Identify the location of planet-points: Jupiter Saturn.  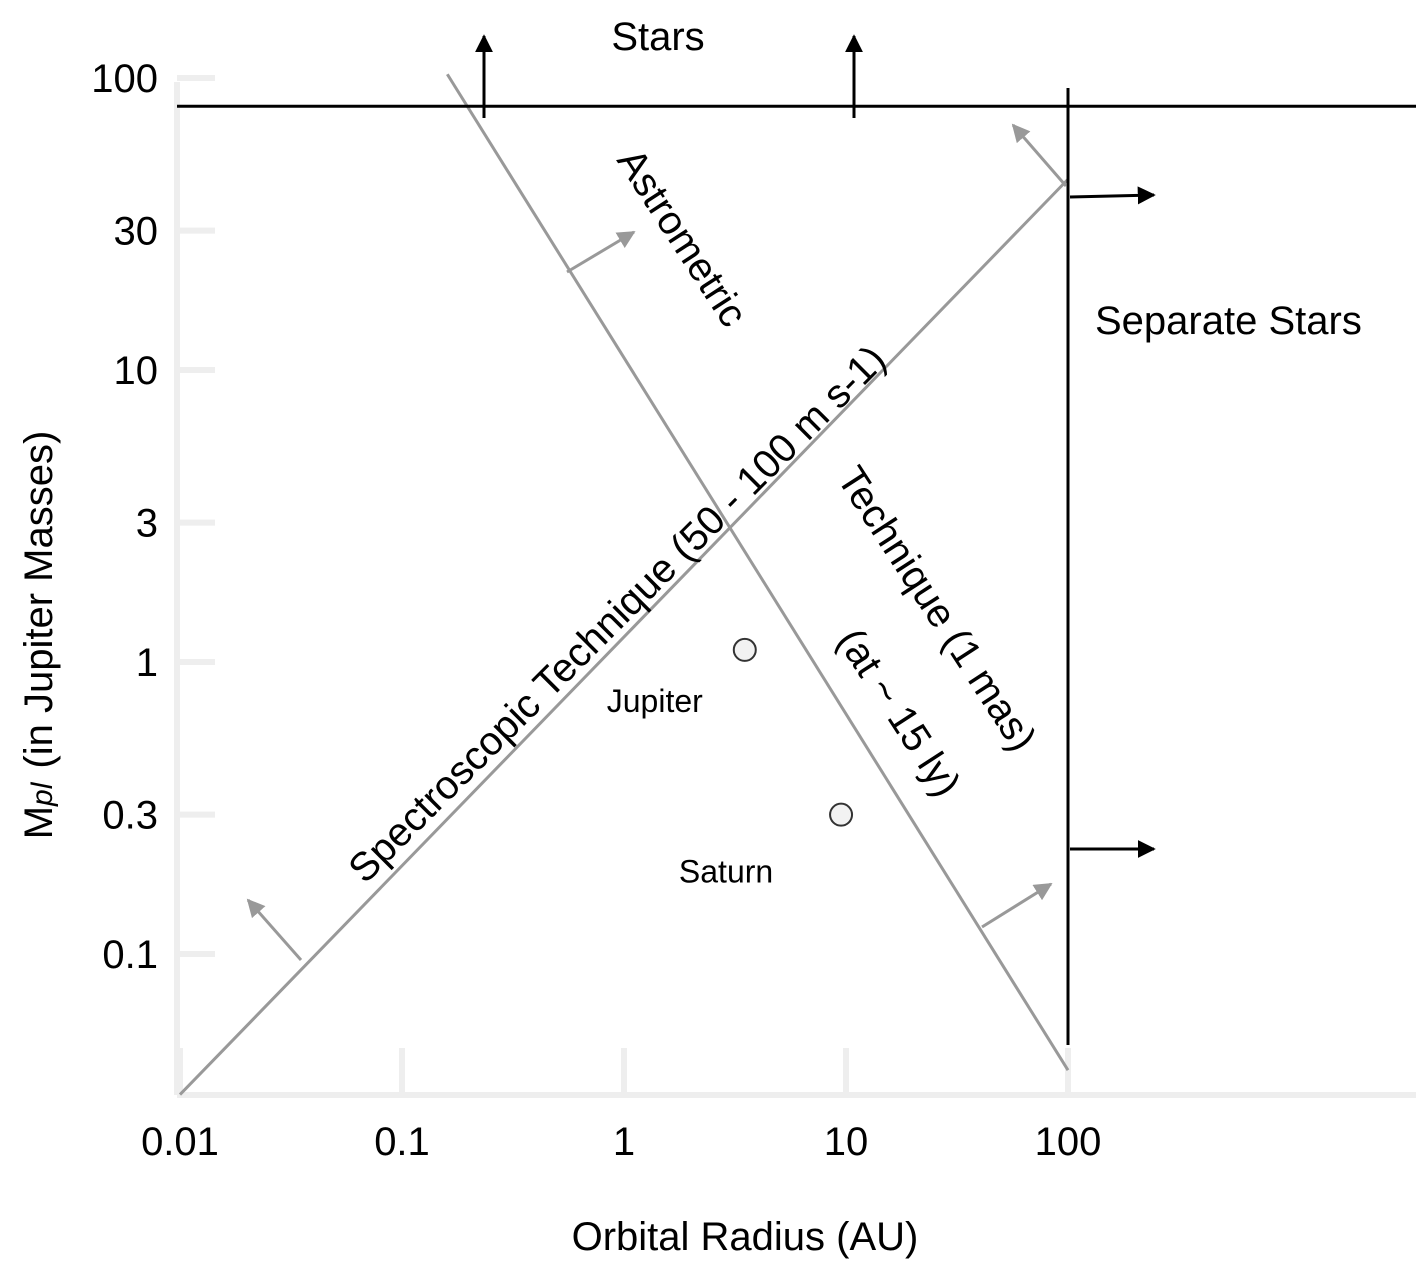
(730, 763).